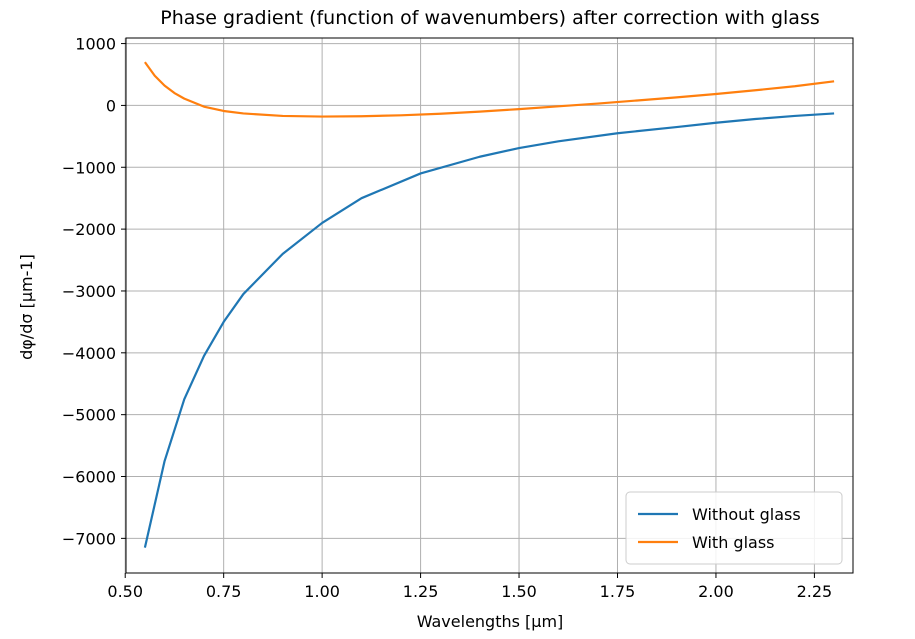  Describe the element at coordinates (95, 44) in the screenshot. I see `y-tick-label: 1000` at that location.